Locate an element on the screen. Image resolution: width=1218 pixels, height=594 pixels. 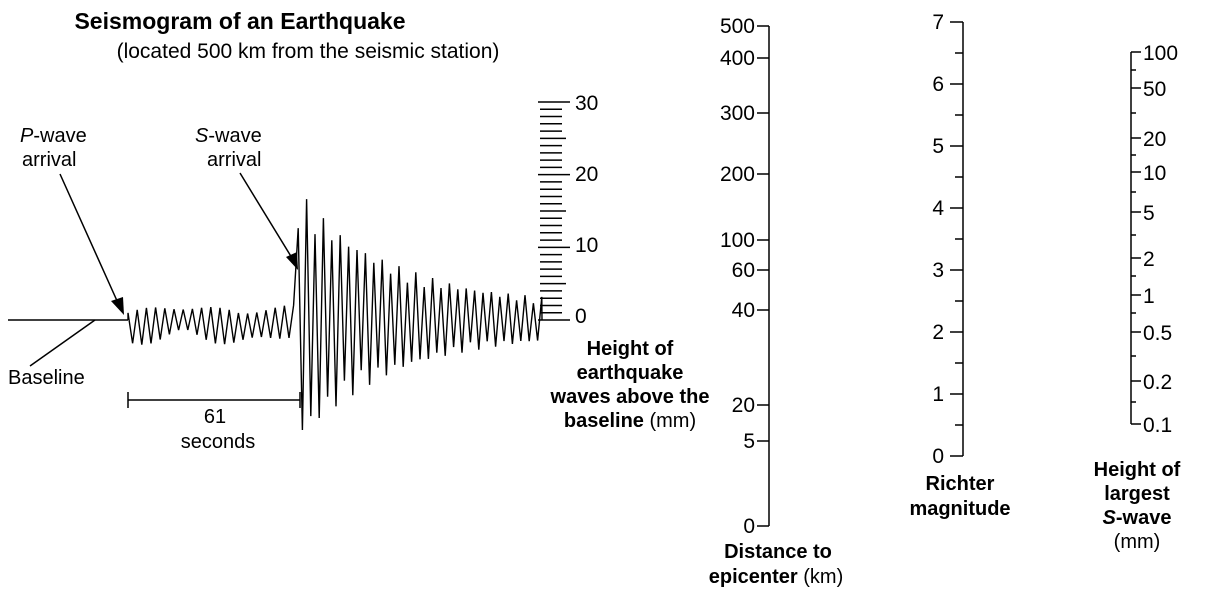
amplitude-label-1: 1 is located at coordinates (1149, 296).